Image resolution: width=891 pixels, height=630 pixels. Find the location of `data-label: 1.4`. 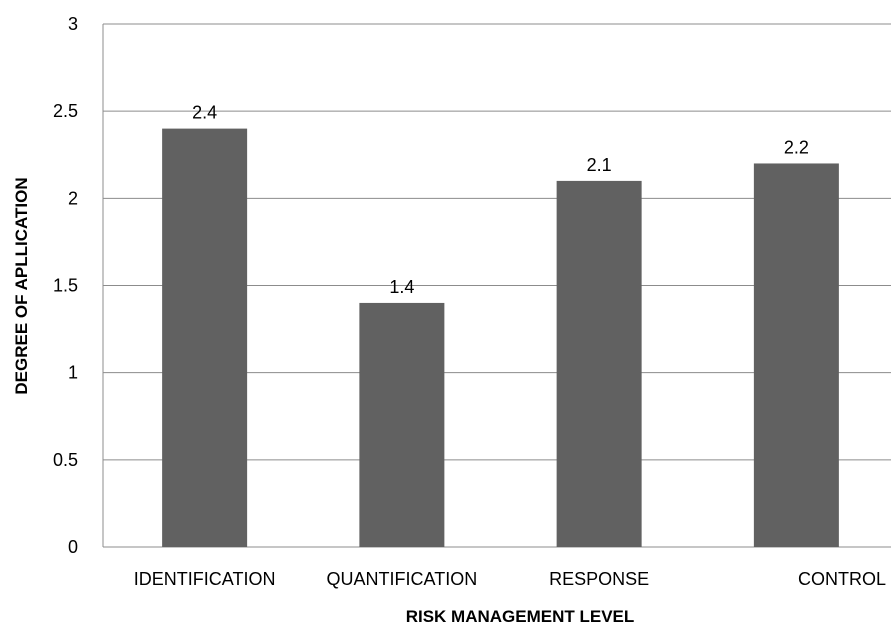

data-label: 1.4 is located at coordinates (401, 287).